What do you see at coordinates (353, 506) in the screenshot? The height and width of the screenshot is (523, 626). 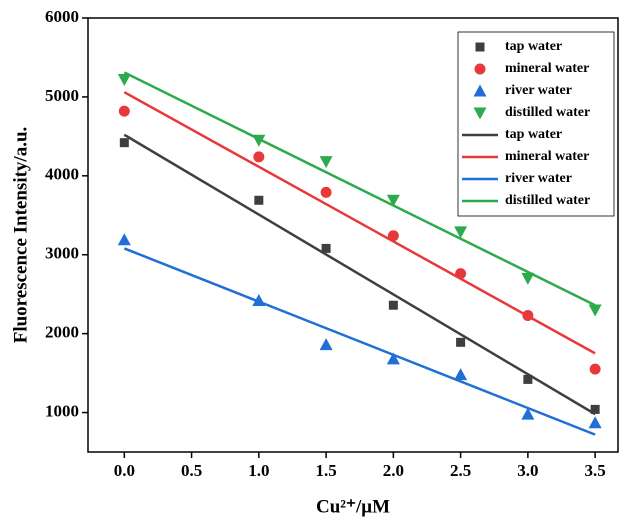 I see `x-axis-label: Cu²⁺/μM` at bounding box center [353, 506].